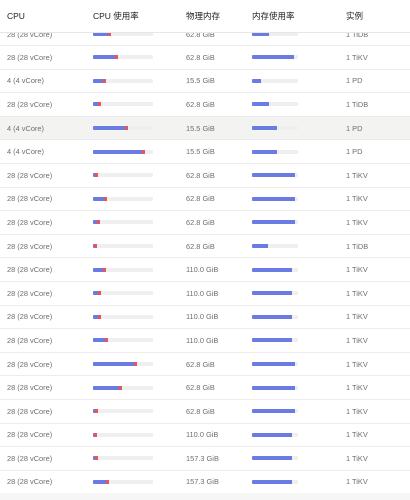 This screenshot has height=500, width=410. I want to click on column-header-memory-usage: 内存使用率, so click(273, 16).